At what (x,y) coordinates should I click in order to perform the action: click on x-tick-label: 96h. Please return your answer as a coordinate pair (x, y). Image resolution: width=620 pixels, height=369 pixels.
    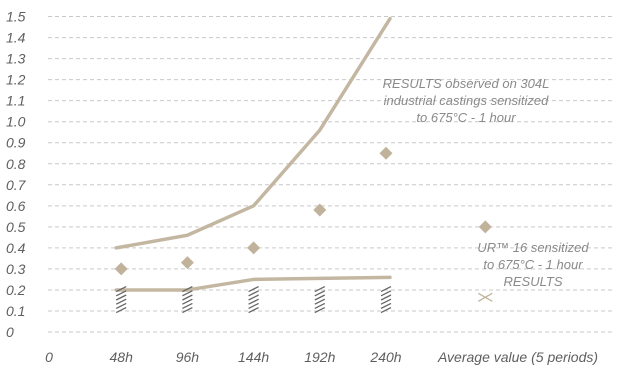
    Looking at the image, I should click on (188, 357).